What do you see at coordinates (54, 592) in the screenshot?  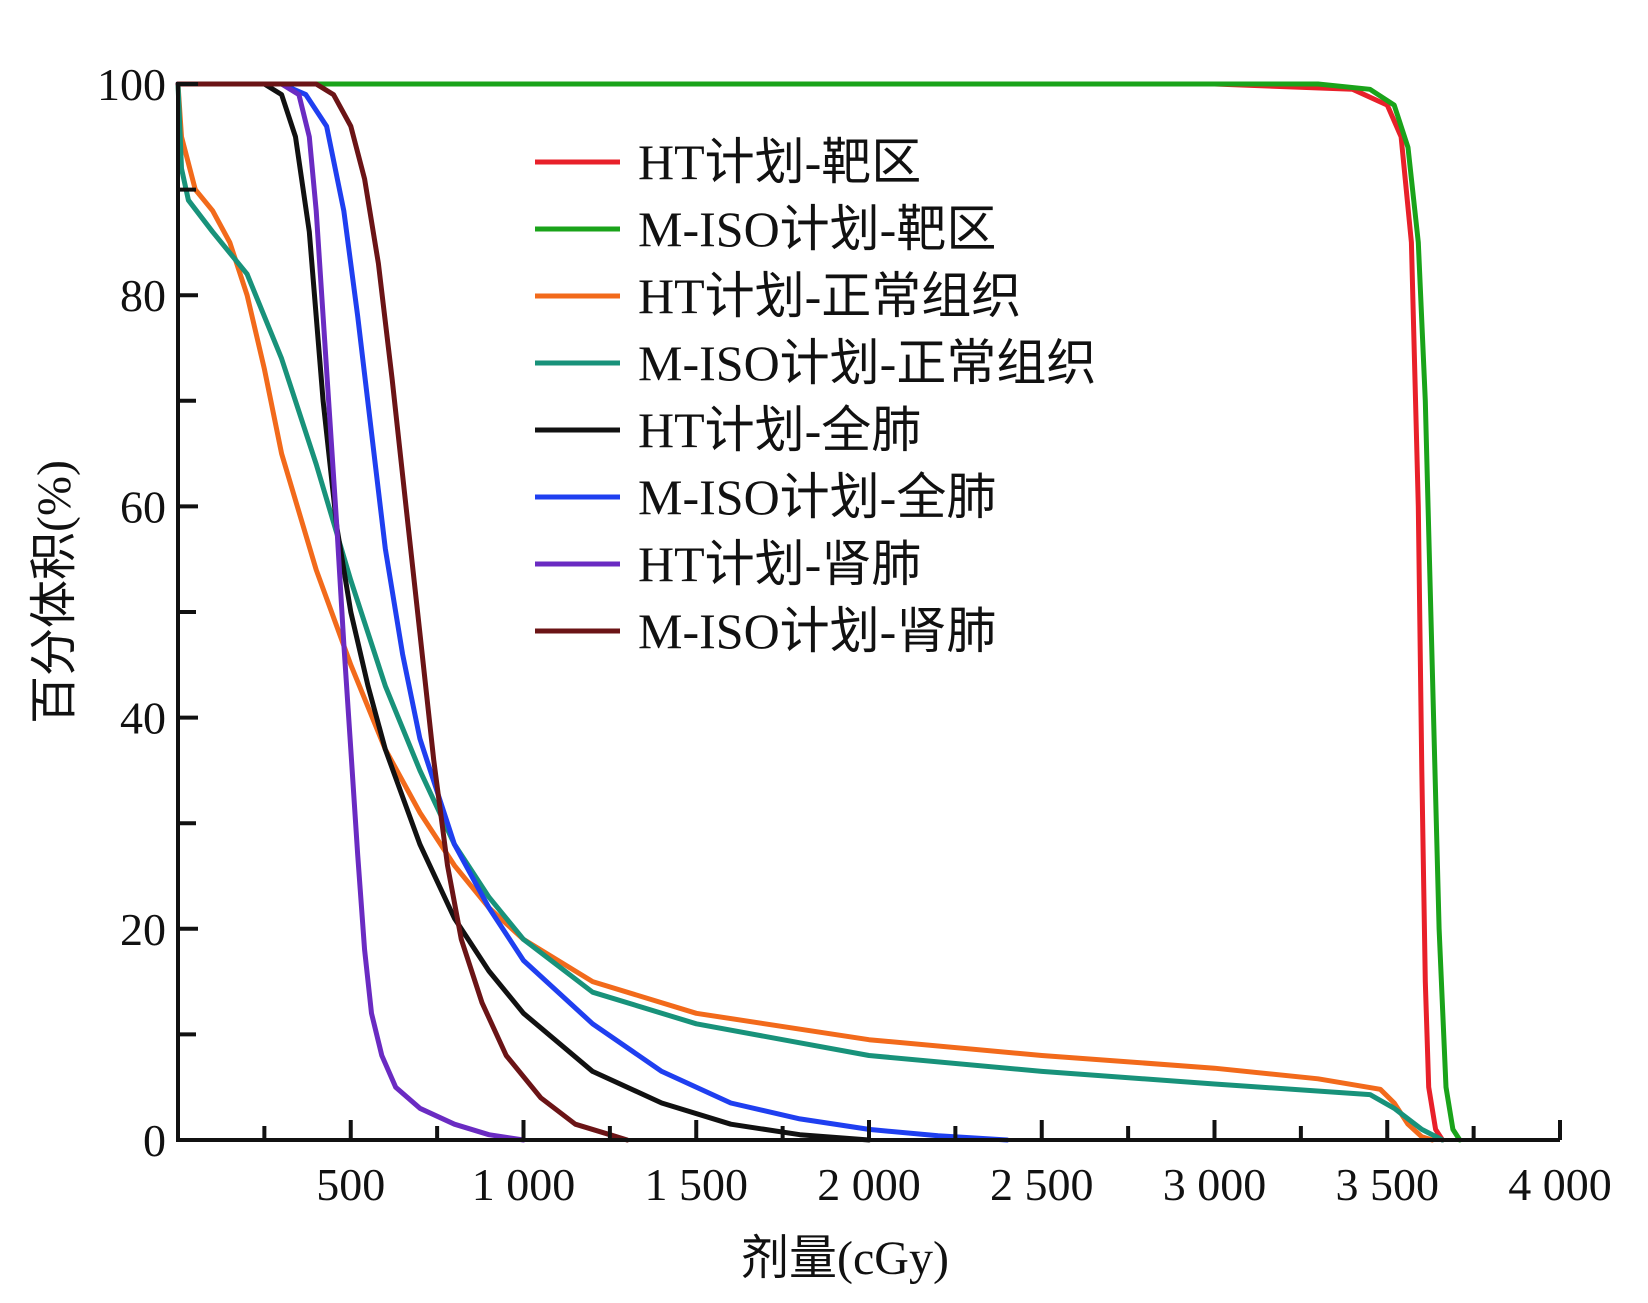 I see `y-axis-title: 百分体积(%)` at bounding box center [54, 592].